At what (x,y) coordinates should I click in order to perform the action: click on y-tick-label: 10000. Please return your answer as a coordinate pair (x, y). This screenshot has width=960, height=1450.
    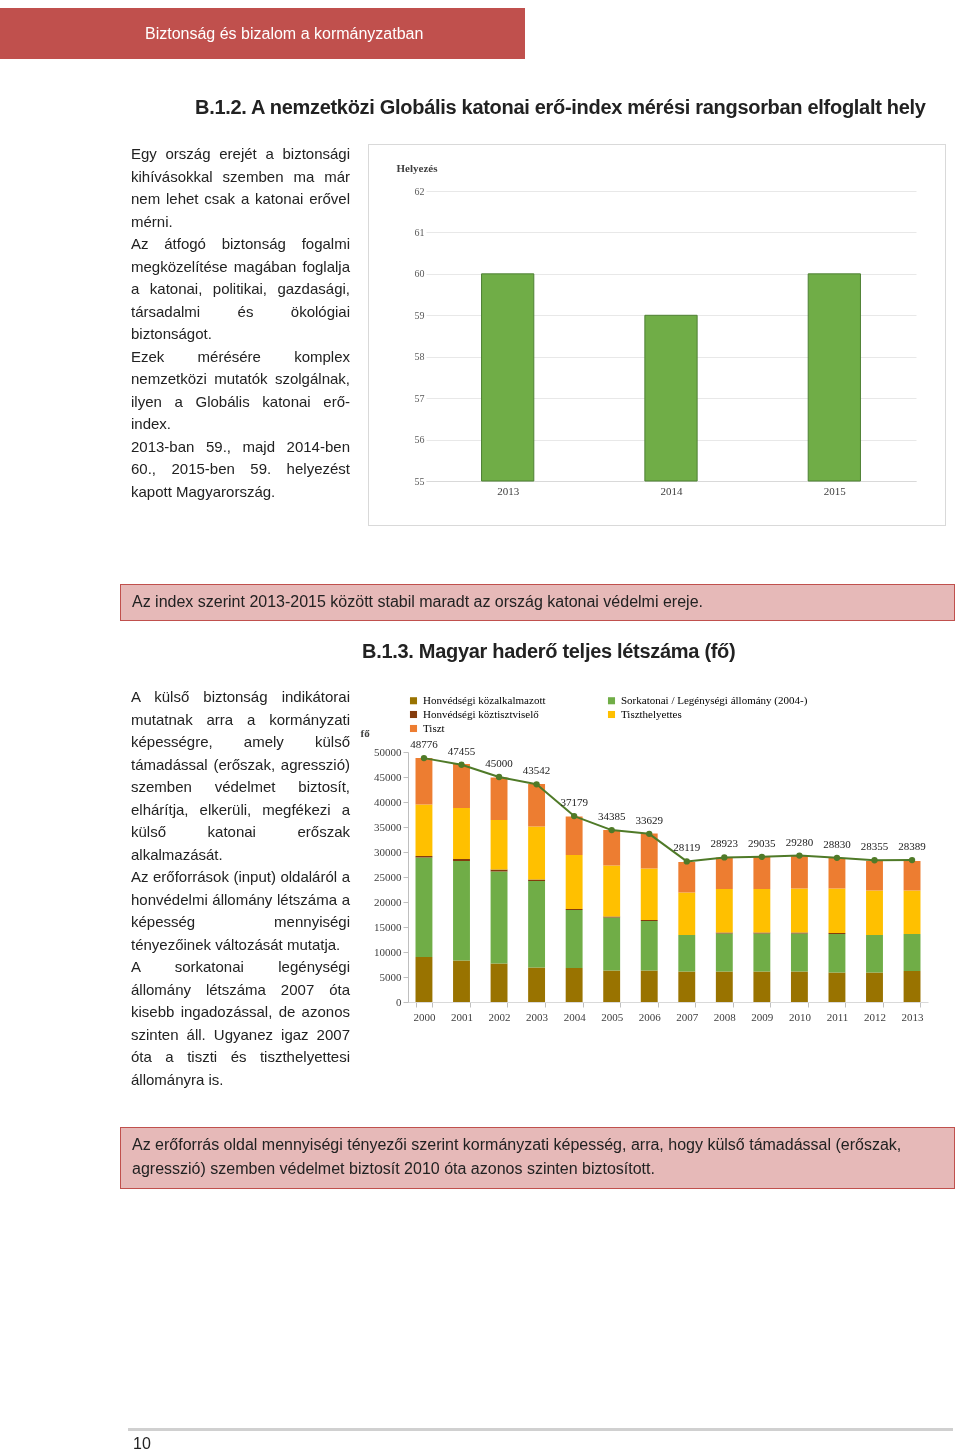
    Looking at the image, I should click on (388, 951).